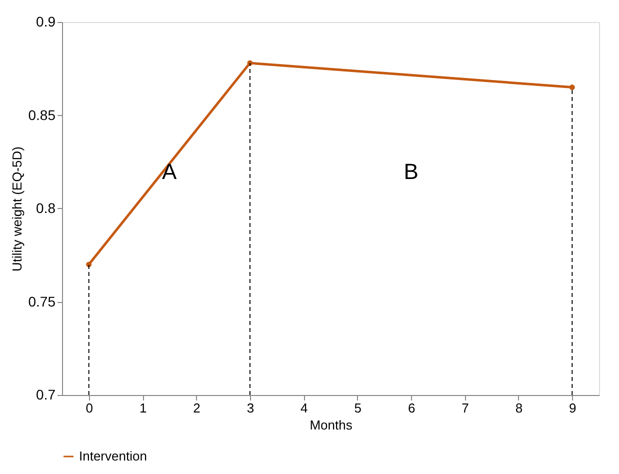 This screenshot has width=619, height=474. What do you see at coordinates (46, 22) in the screenshot?
I see `y-tick-label: 0.9` at bounding box center [46, 22].